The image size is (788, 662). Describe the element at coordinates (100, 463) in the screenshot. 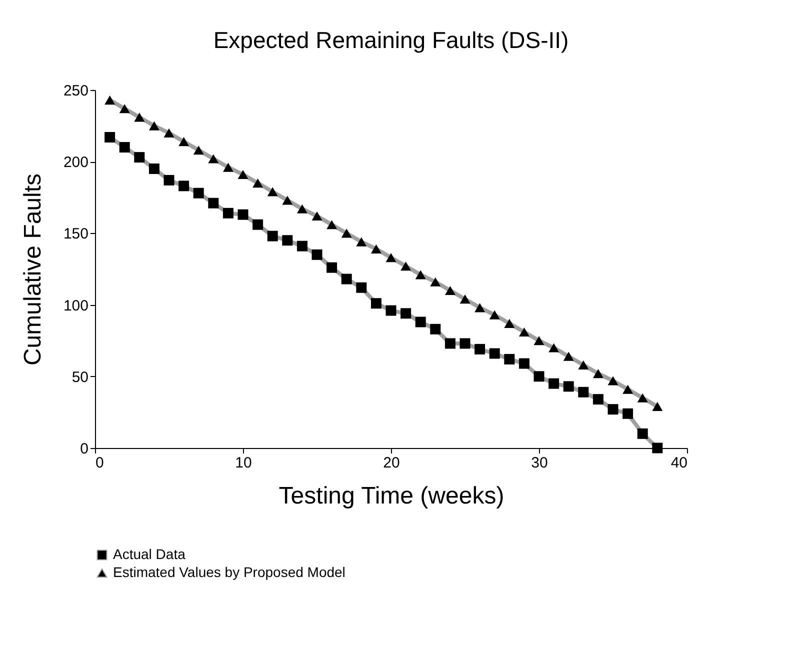

I see `x-tick-label: 0` at that location.